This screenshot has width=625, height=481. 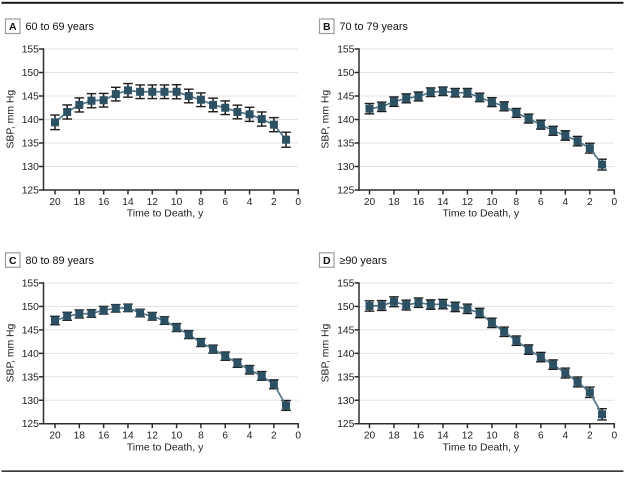 I want to click on svg-text: A, so click(x=13, y=27).